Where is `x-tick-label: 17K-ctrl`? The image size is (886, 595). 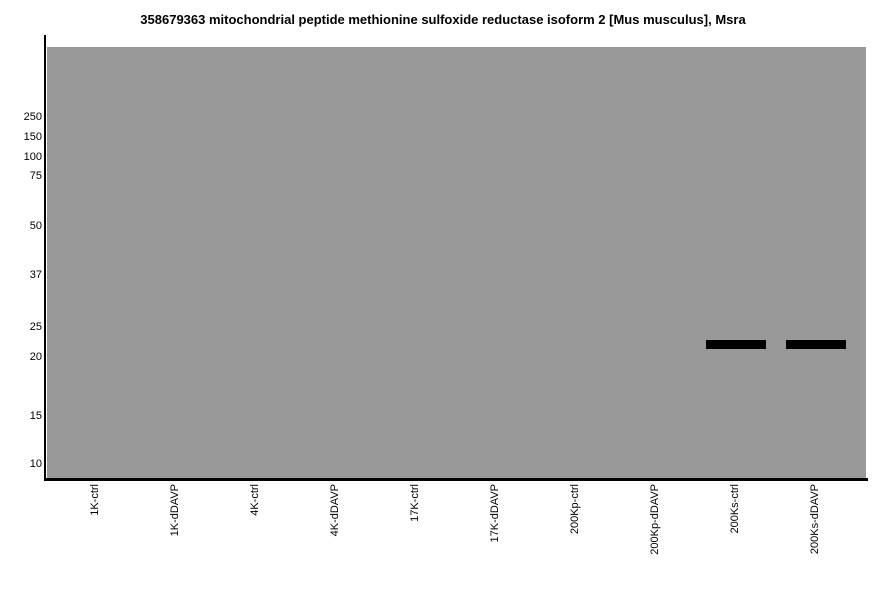 x-tick-label: 17K-ctrl is located at coordinates (415, 503).